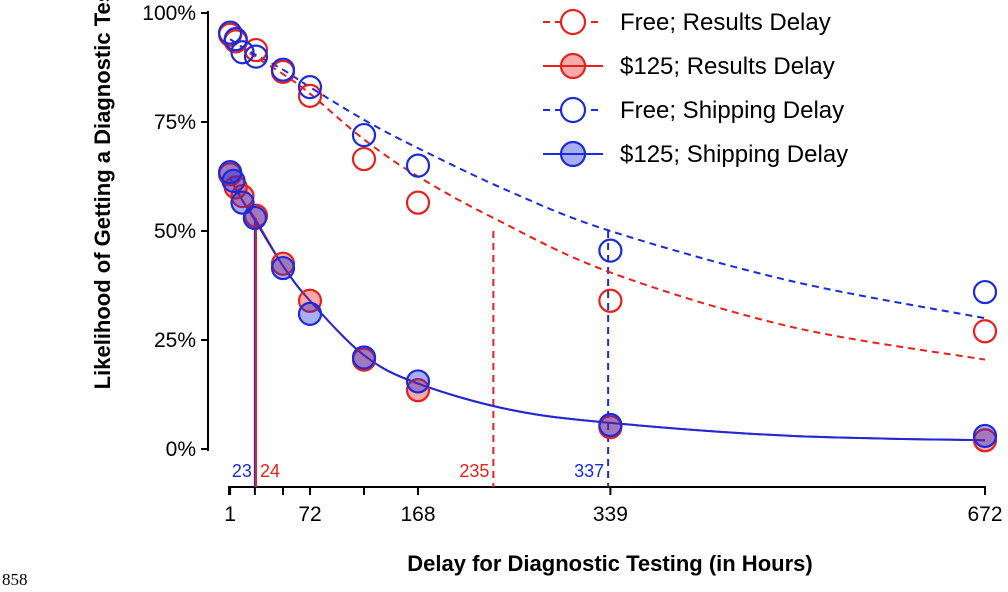  I want to click on x-axis-title: Delay for Diagnostic Testing (in Hours), so click(609, 563).